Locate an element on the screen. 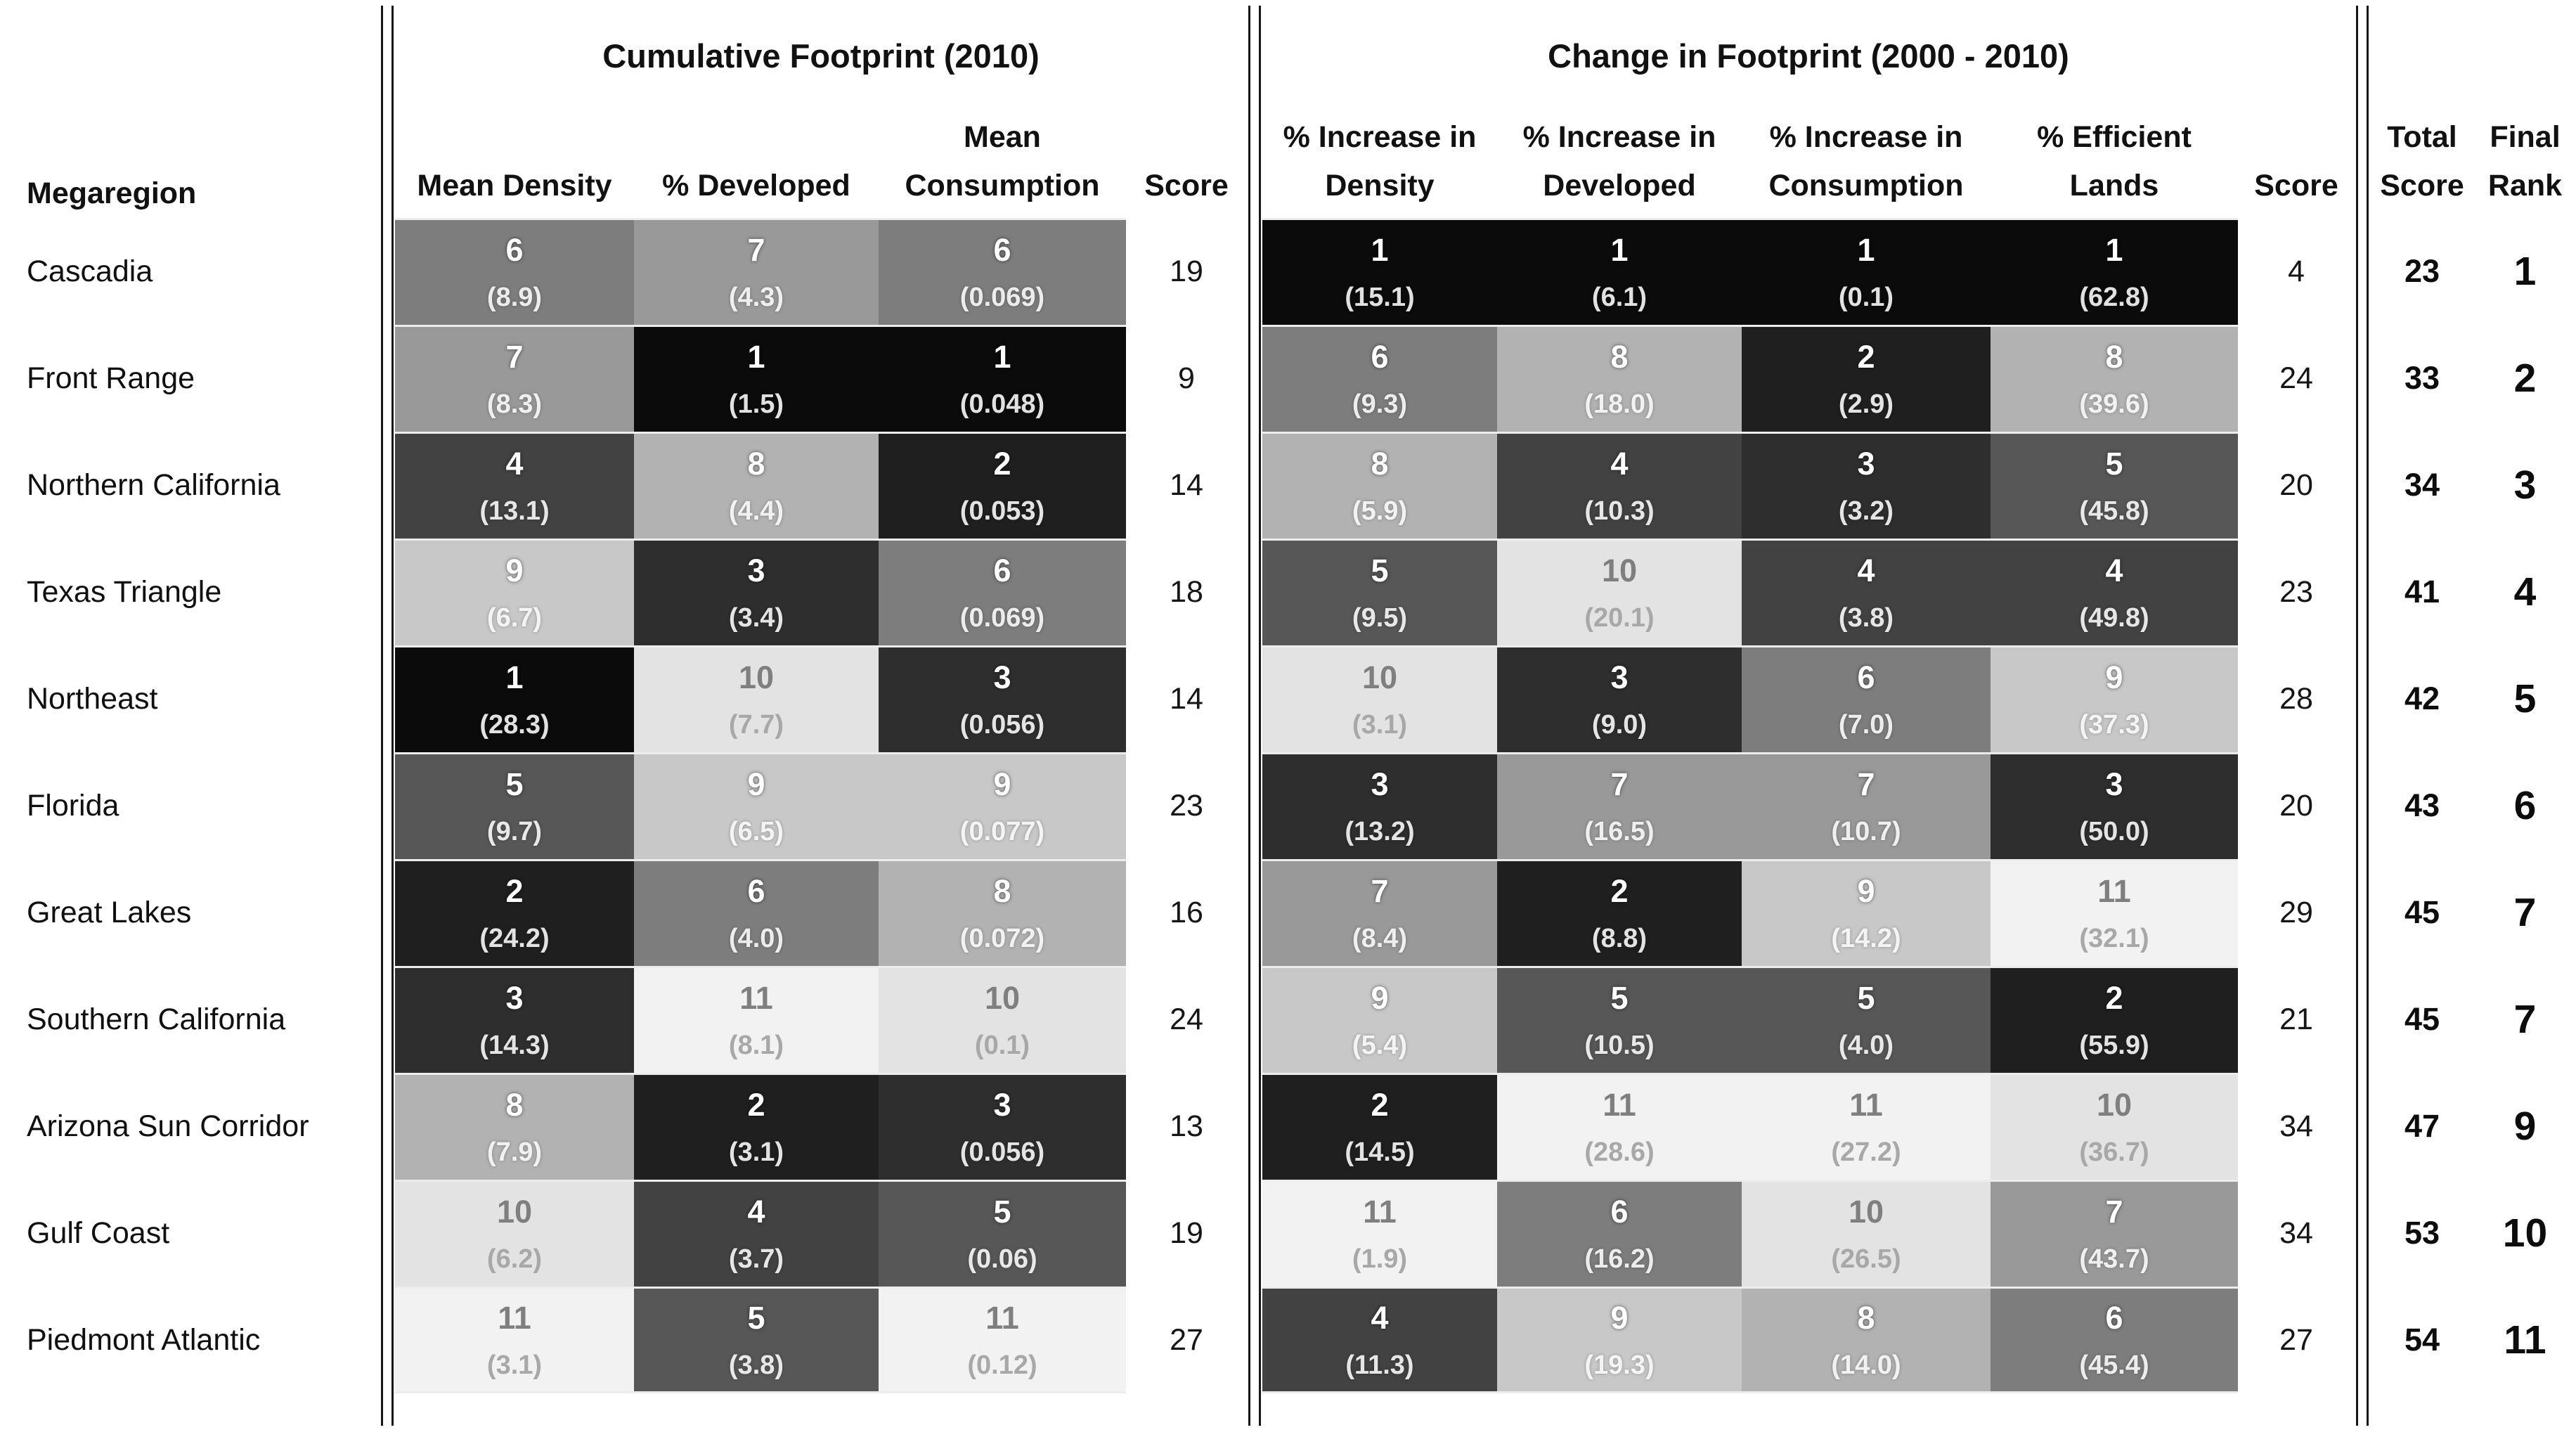 The height and width of the screenshot is (1444, 2576). cell-value: (14.0) is located at coordinates (1866, 1365).